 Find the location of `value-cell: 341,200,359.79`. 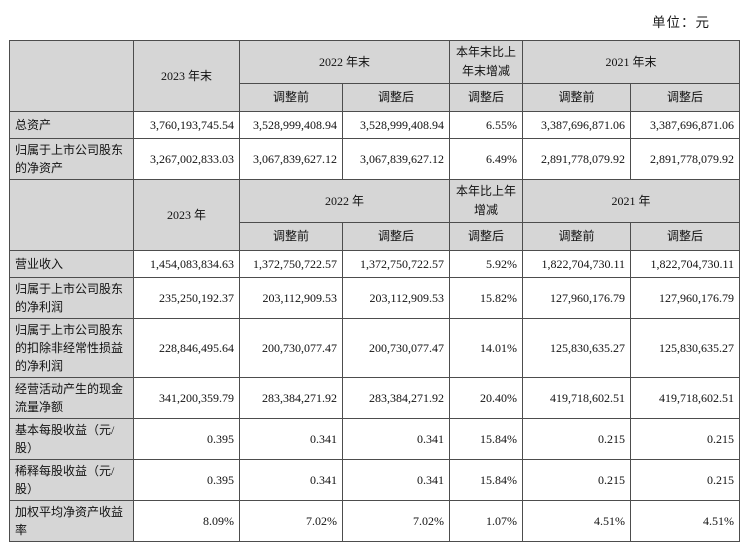

value-cell: 341,200,359.79 is located at coordinates (186, 398).